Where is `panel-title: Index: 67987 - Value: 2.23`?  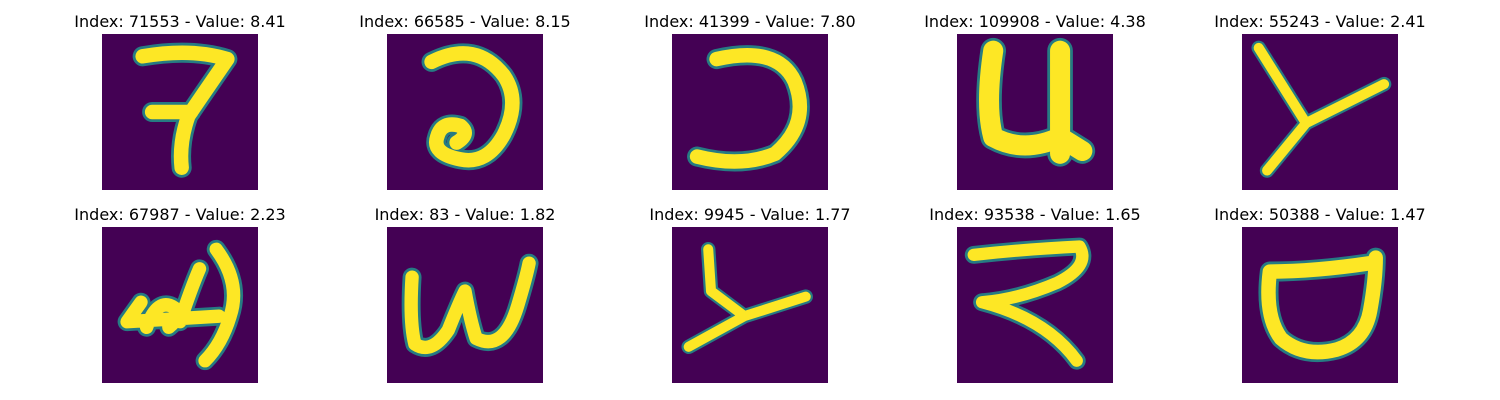
panel-title: Index: 67987 - Value: 2.23 is located at coordinates (180, 214).